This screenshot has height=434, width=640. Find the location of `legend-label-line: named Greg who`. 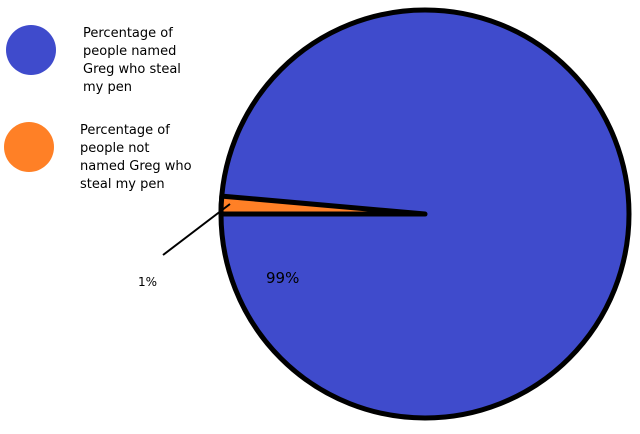

legend-label-line: named Greg who is located at coordinates (136, 166).